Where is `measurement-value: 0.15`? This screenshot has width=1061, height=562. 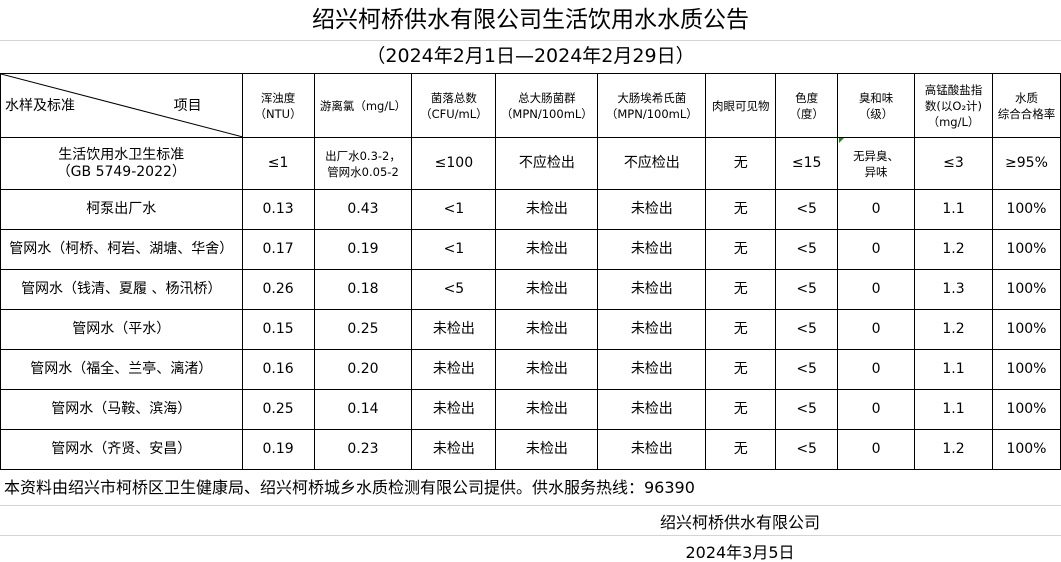
measurement-value: 0.15 is located at coordinates (278, 329).